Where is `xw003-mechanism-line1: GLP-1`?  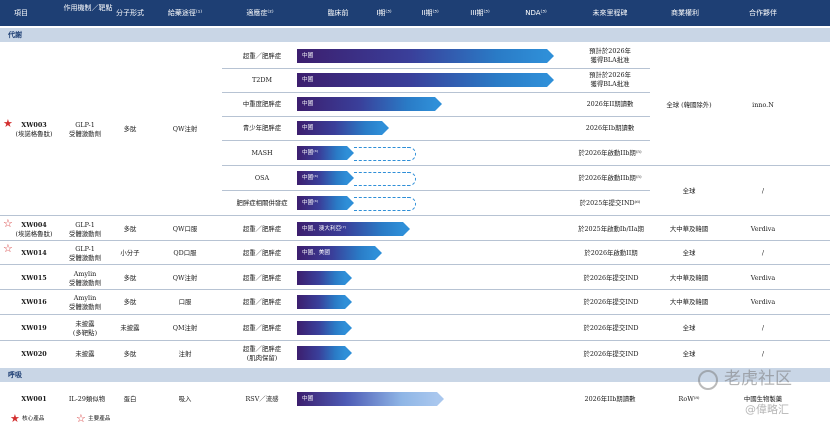 xw003-mechanism-line1: GLP-1 is located at coordinates (85, 124).